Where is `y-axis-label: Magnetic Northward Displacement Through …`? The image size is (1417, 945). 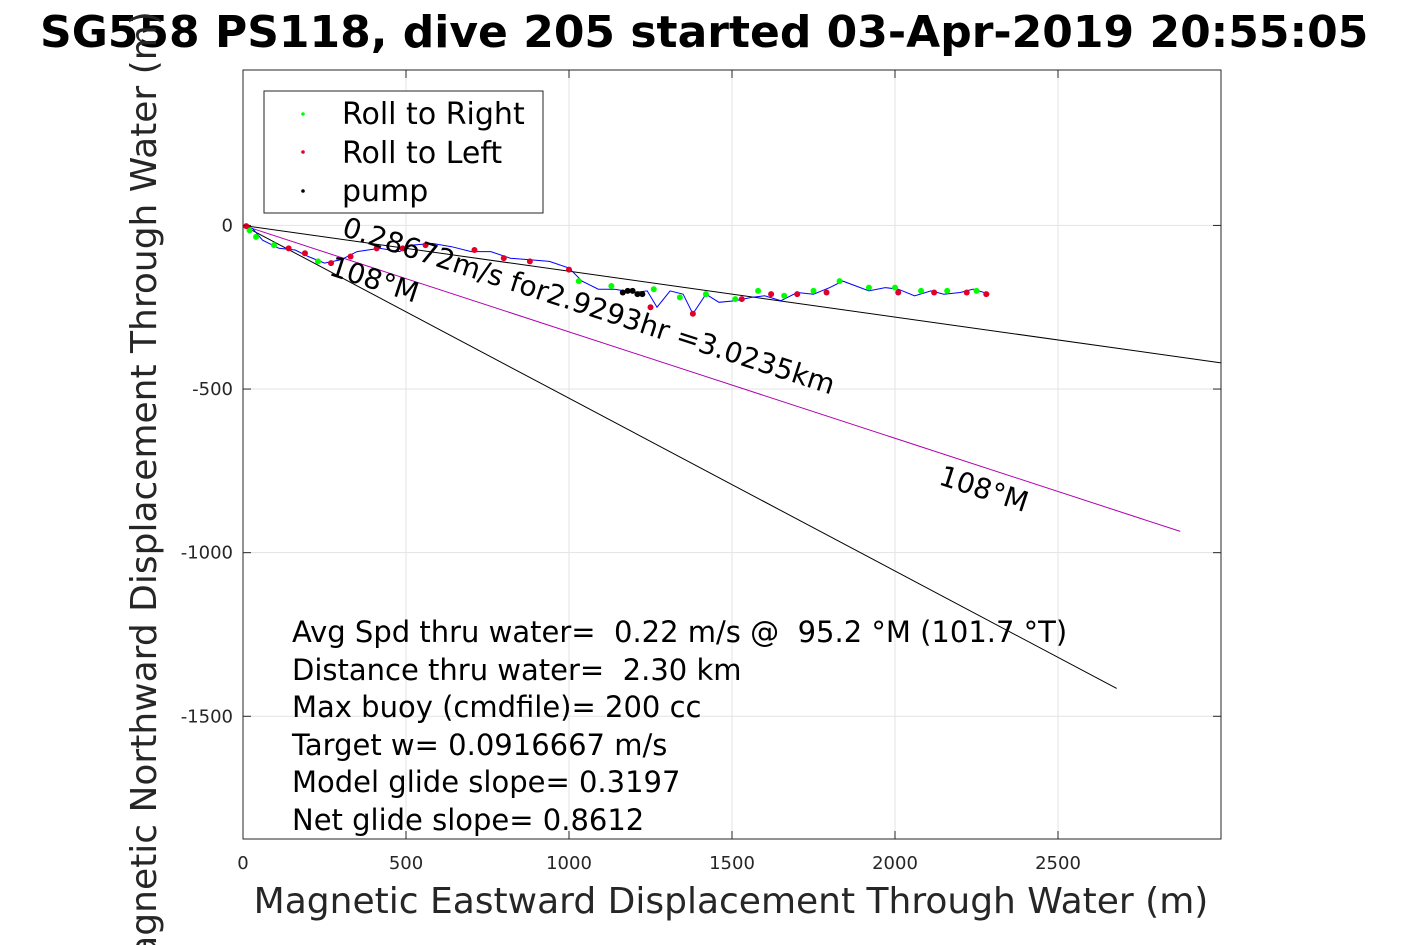 y-axis-label: Magnetic Northward Displacement Through … is located at coordinates (144, 478).